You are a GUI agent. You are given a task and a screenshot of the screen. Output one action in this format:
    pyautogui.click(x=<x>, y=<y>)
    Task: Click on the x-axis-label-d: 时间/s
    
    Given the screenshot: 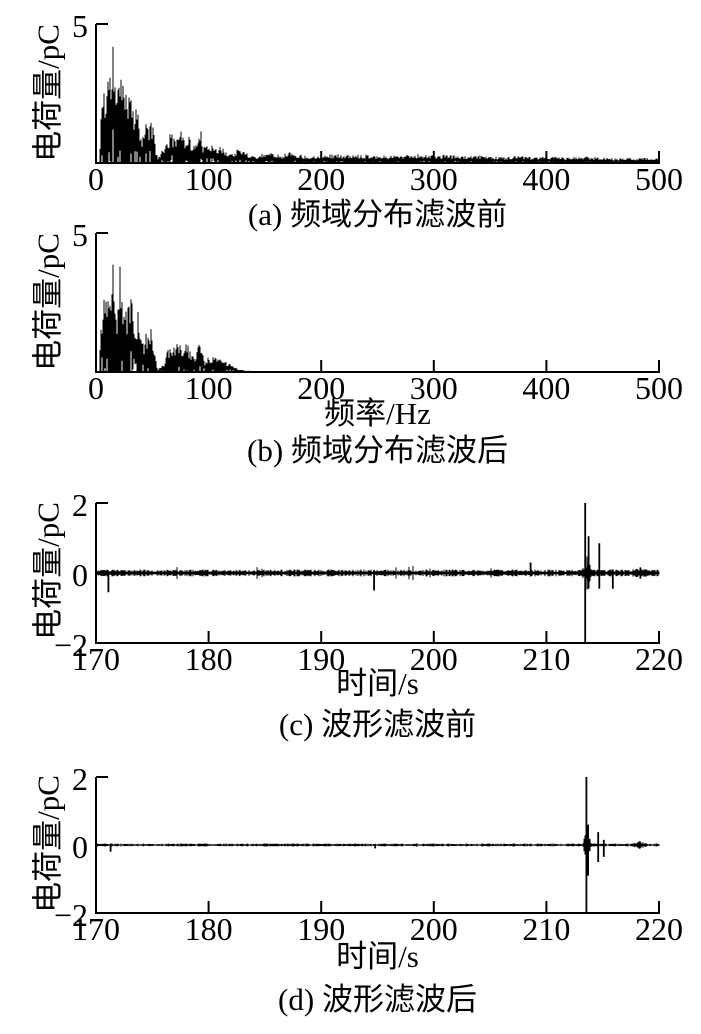 What is the action you would take?
    pyautogui.click(x=377, y=956)
    